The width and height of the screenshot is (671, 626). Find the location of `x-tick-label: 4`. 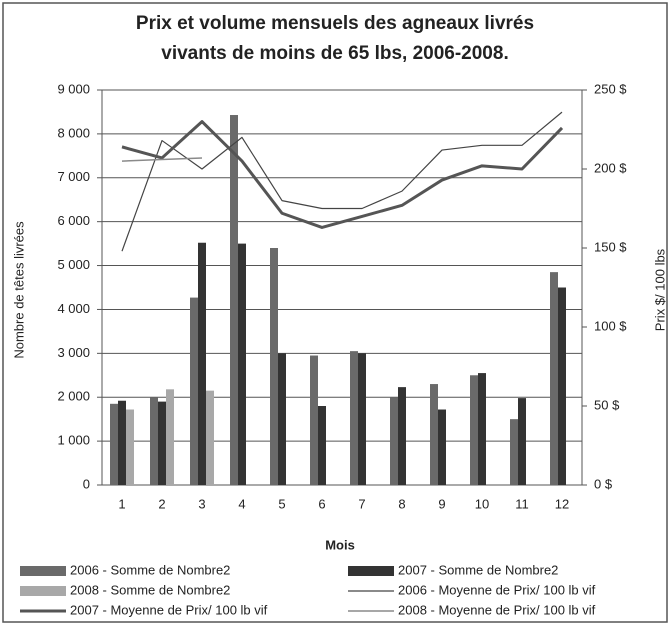

x-tick-label: 4 is located at coordinates (241, 503).